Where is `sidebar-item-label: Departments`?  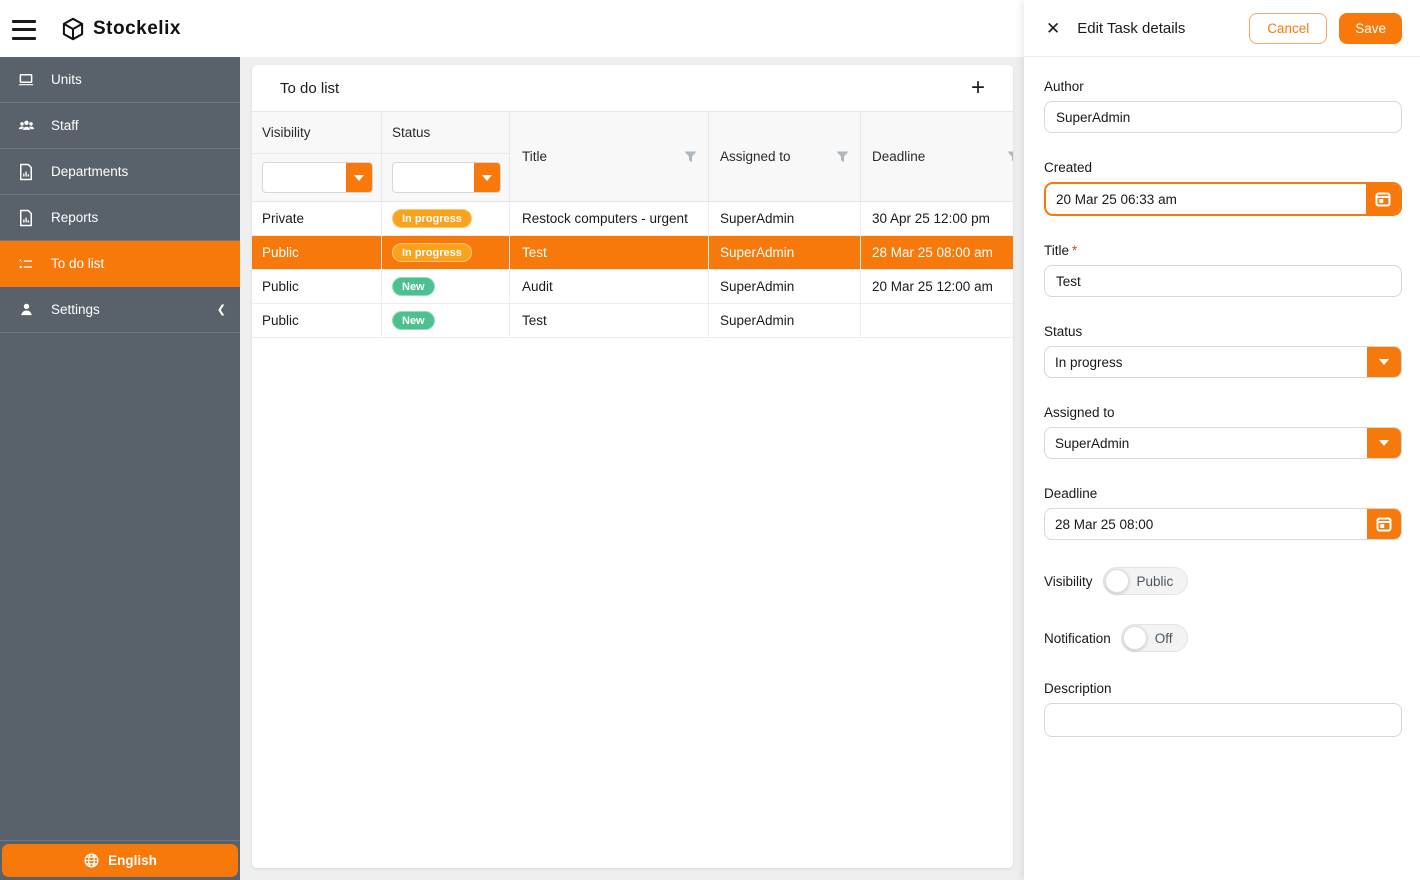
sidebar-item-label: Departments is located at coordinates (90, 171).